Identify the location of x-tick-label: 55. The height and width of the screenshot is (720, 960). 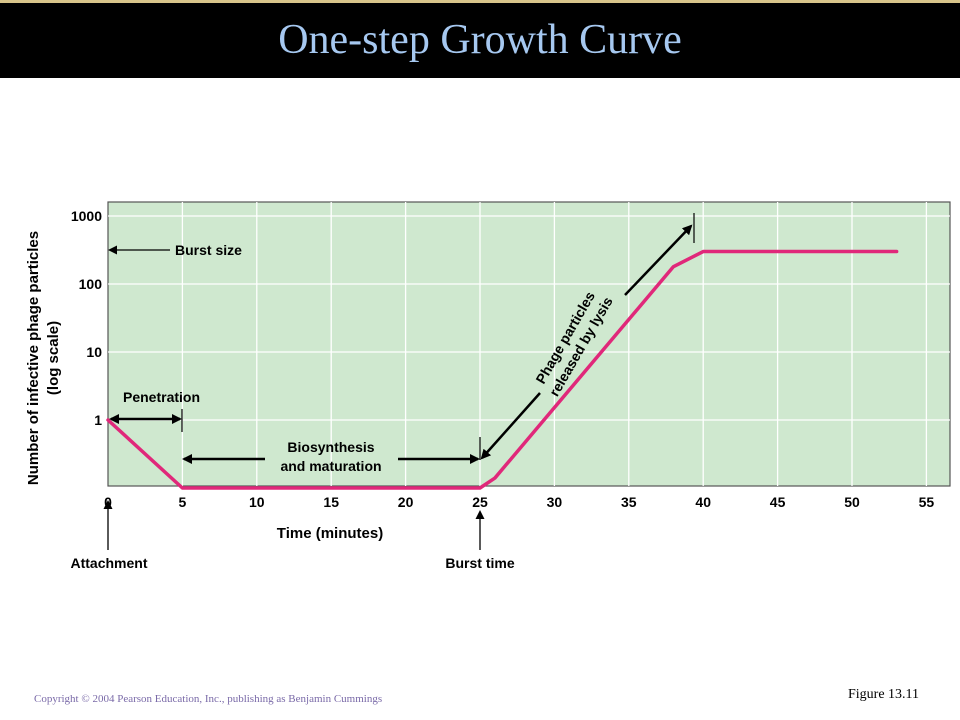
(927, 502).